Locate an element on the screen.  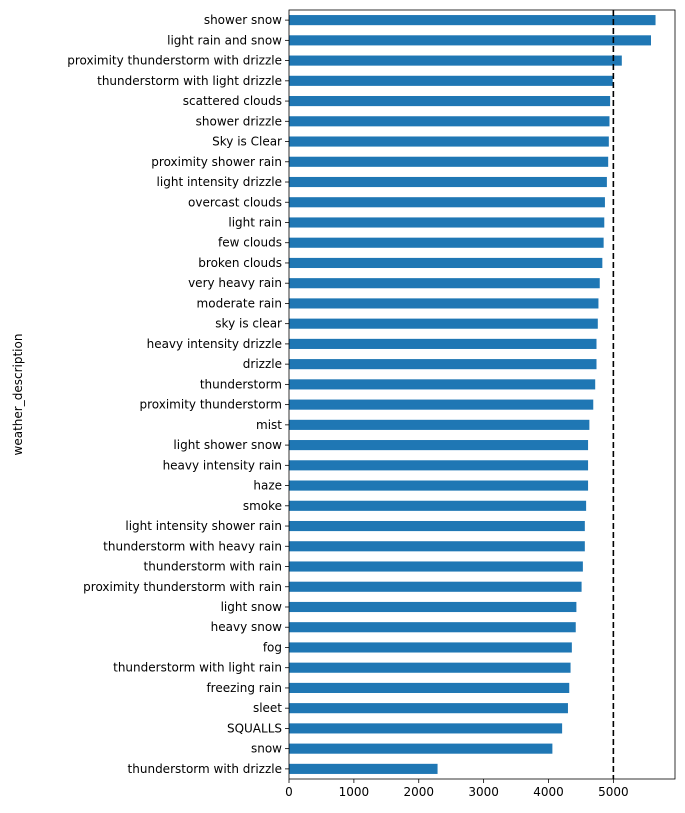
bar-squalls is located at coordinates (426, 728).